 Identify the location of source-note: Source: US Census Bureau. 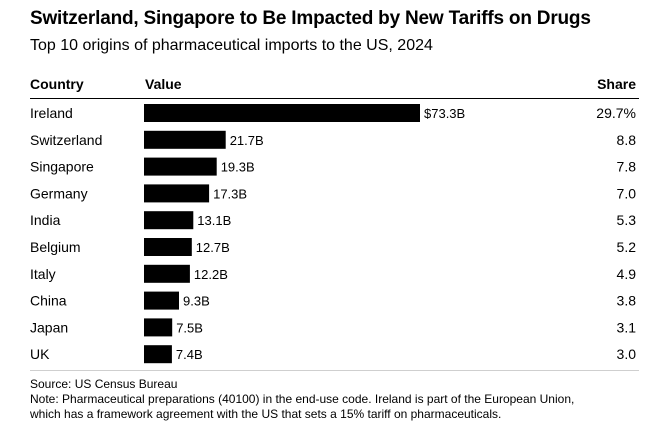
(104, 384).